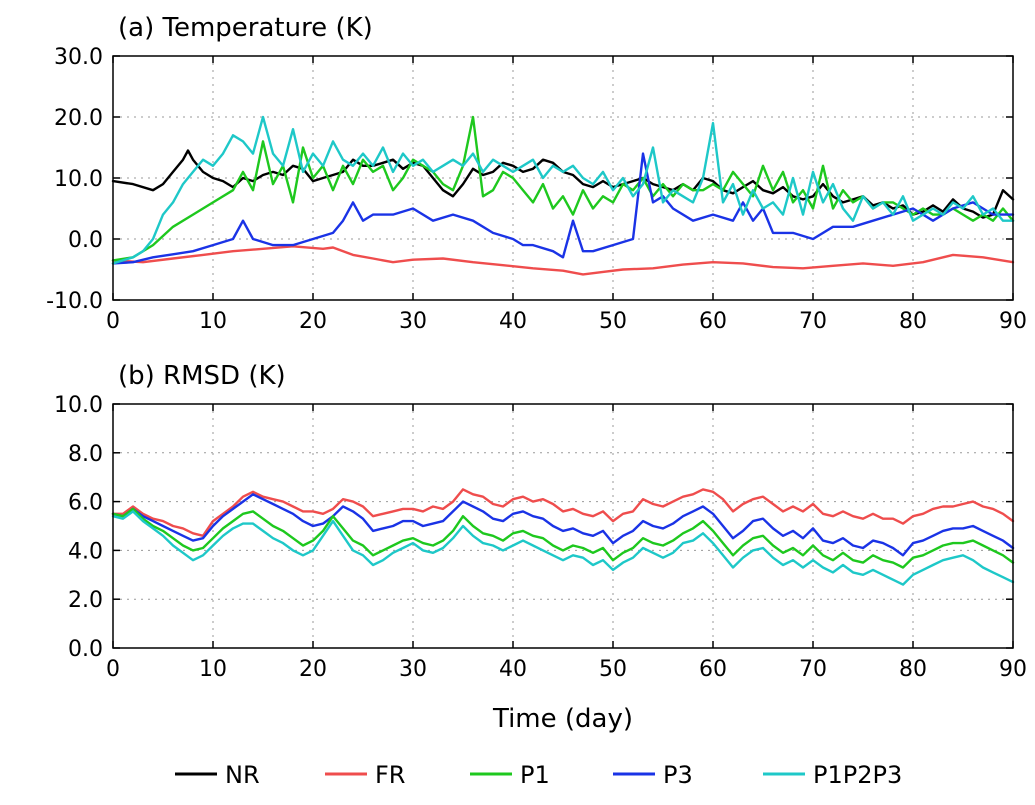 The width and height of the screenshot is (1035, 805). What do you see at coordinates (813, 669) in the screenshot?
I see `panel-b-xtick-label: 70` at bounding box center [813, 669].